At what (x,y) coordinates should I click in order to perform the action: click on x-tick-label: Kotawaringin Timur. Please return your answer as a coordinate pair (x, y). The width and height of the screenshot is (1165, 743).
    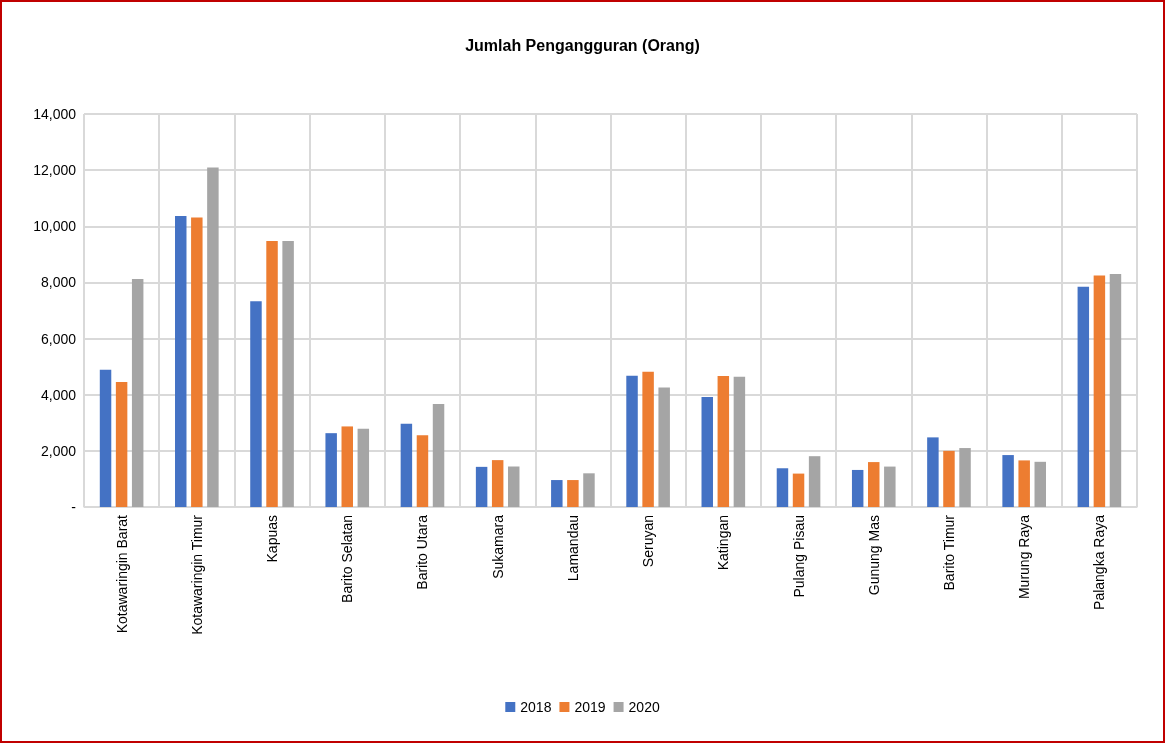
    Looking at the image, I should click on (196, 574).